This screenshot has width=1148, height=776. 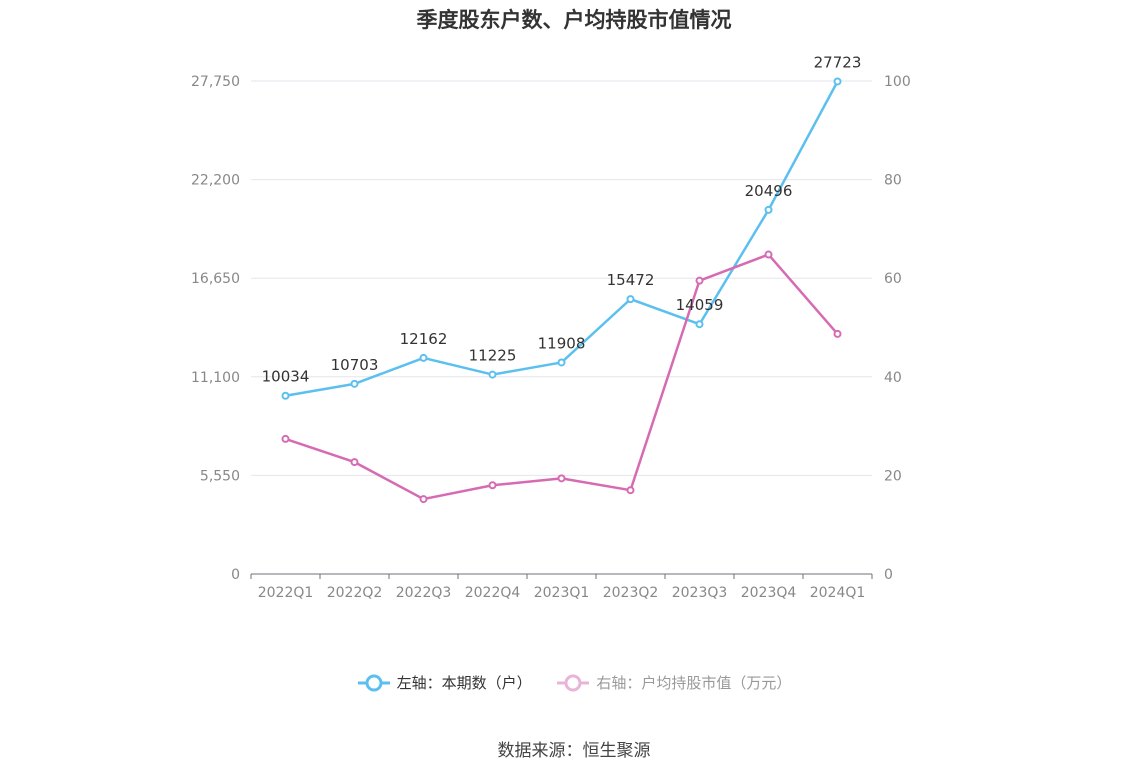 I want to click on x-axis-category-label: 2023Q1, so click(x=562, y=593).